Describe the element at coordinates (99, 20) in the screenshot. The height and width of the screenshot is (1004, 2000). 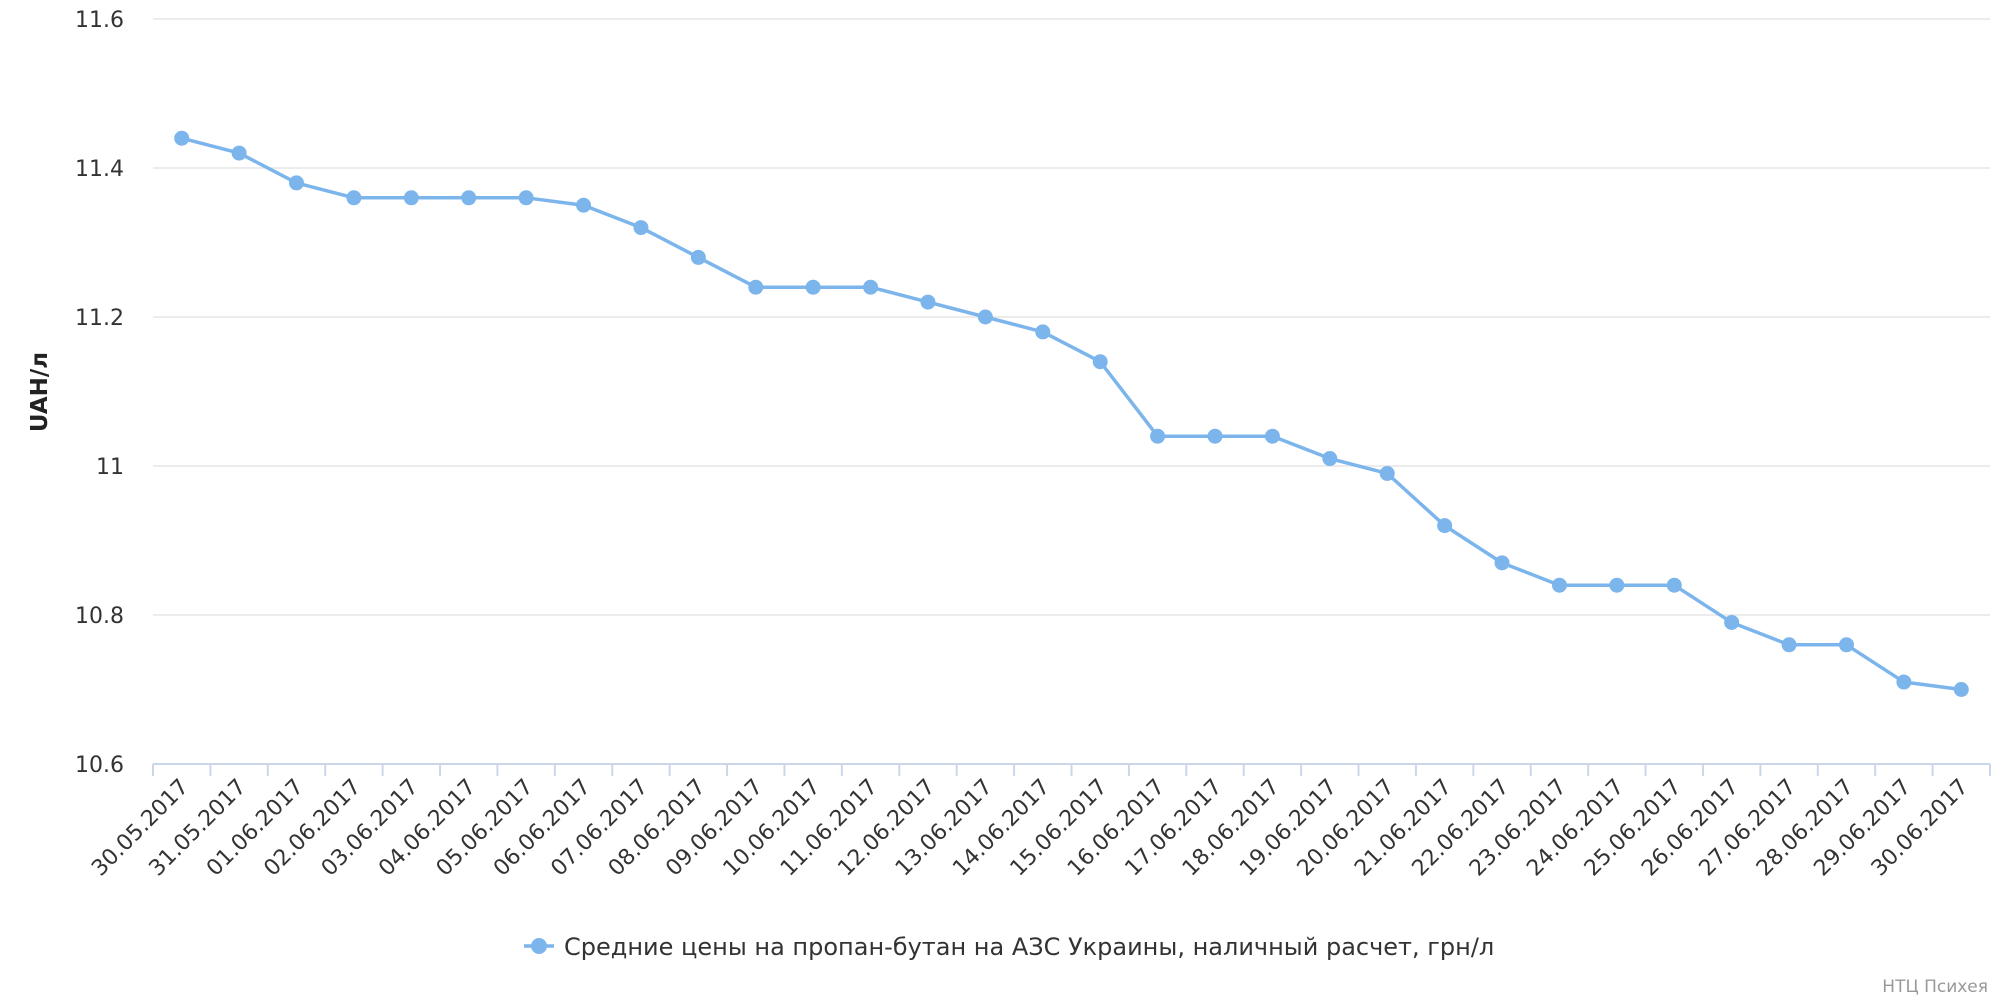
I see `y-tick-label: 11.6` at that location.